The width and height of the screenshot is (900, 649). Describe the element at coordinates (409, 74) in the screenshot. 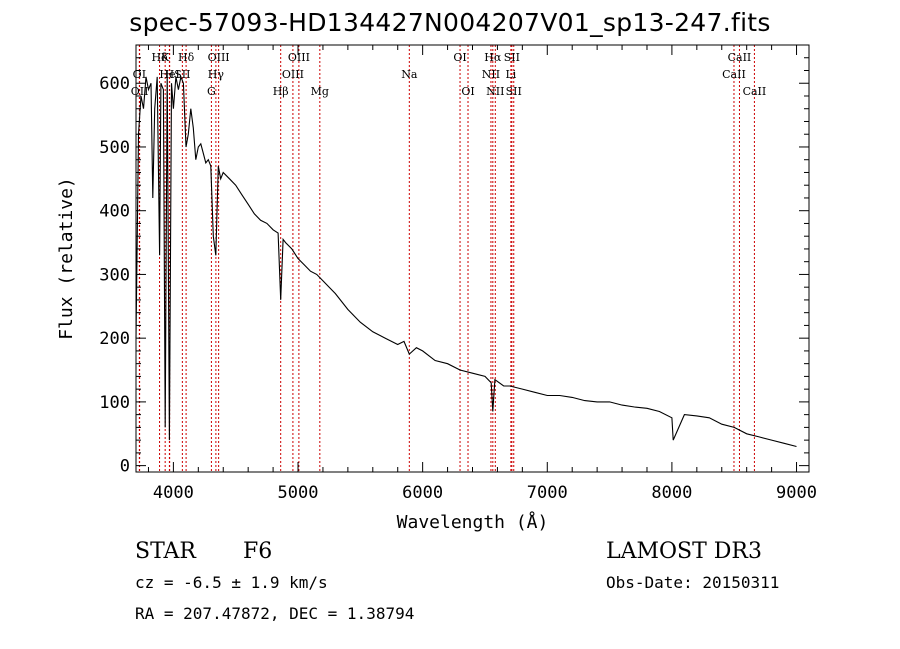

I see `marker-label-15: Na` at that location.